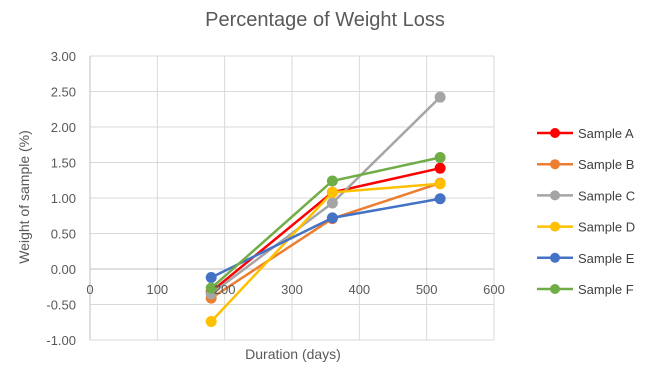  What do you see at coordinates (63, 163) in the screenshot?
I see `y-tick-label: 1.50` at bounding box center [63, 163].